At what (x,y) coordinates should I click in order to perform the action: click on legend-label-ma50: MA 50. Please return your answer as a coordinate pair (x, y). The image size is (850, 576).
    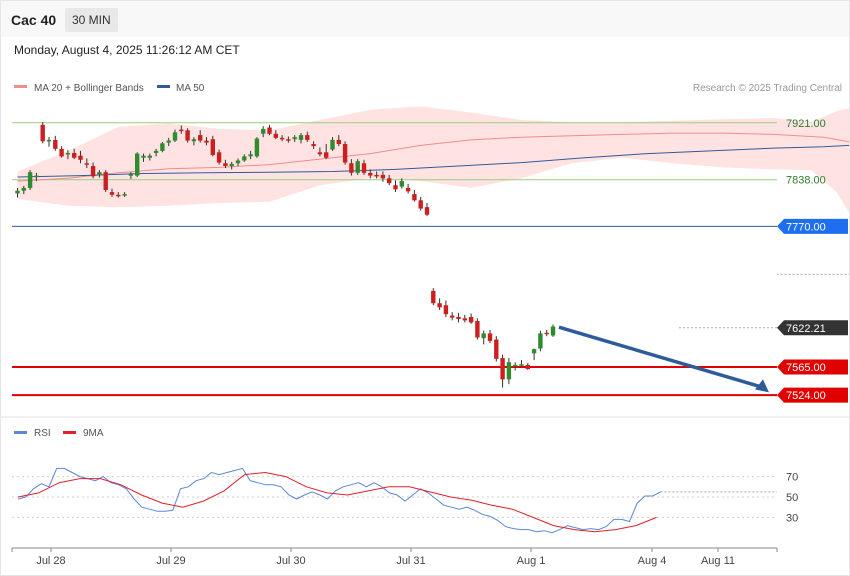
    Looking at the image, I should click on (190, 88).